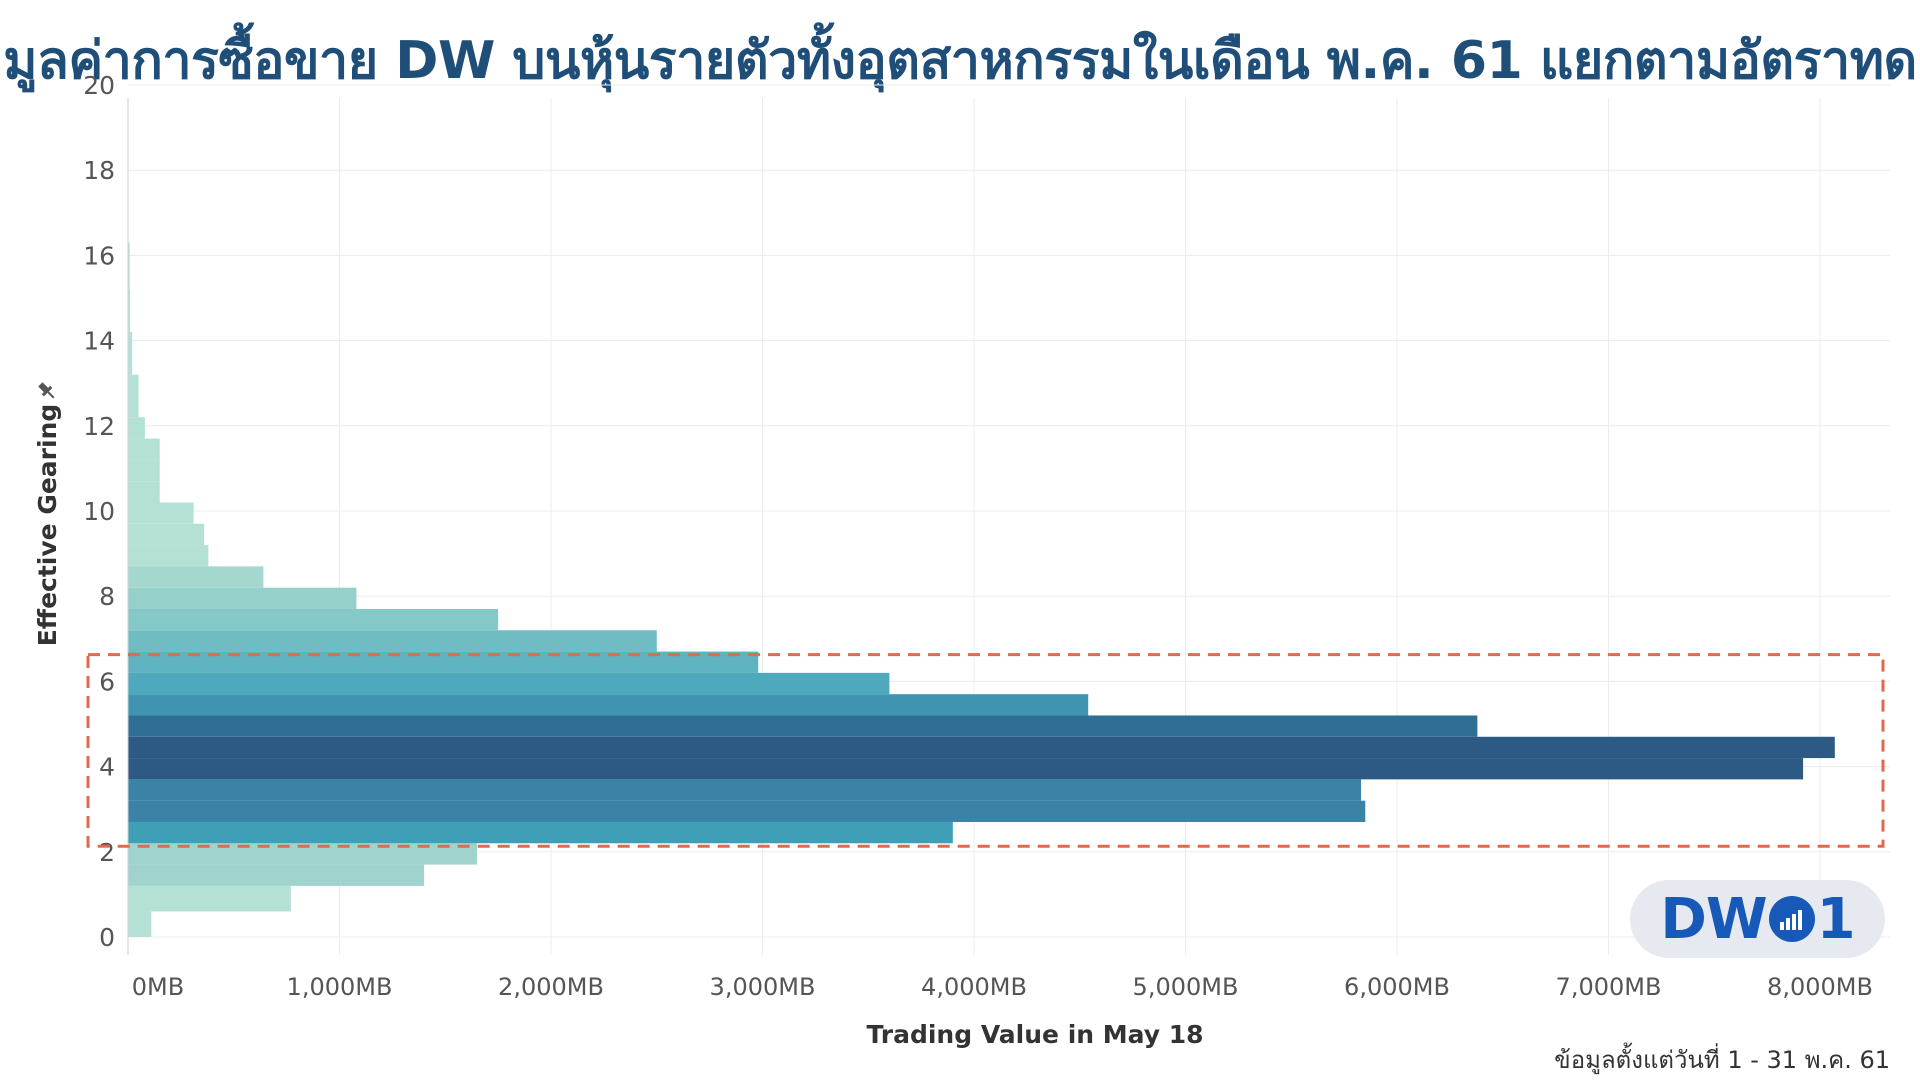 The height and width of the screenshot is (1080, 1920). Describe the element at coordinates (99, 255) in the screenshot. I see `y-tick-label: 16` at that location.